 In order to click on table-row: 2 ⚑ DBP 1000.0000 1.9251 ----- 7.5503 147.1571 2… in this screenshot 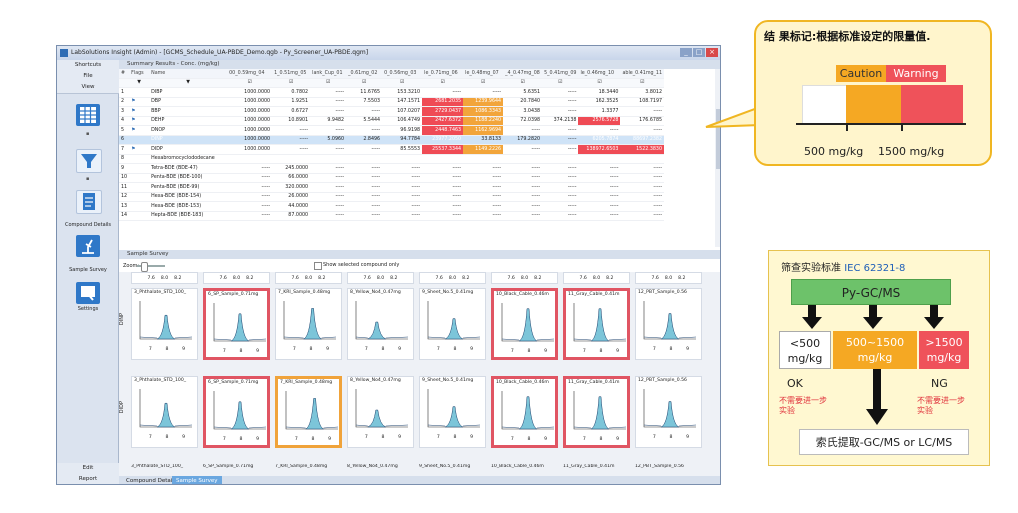, I will do `click(392, 102)`.